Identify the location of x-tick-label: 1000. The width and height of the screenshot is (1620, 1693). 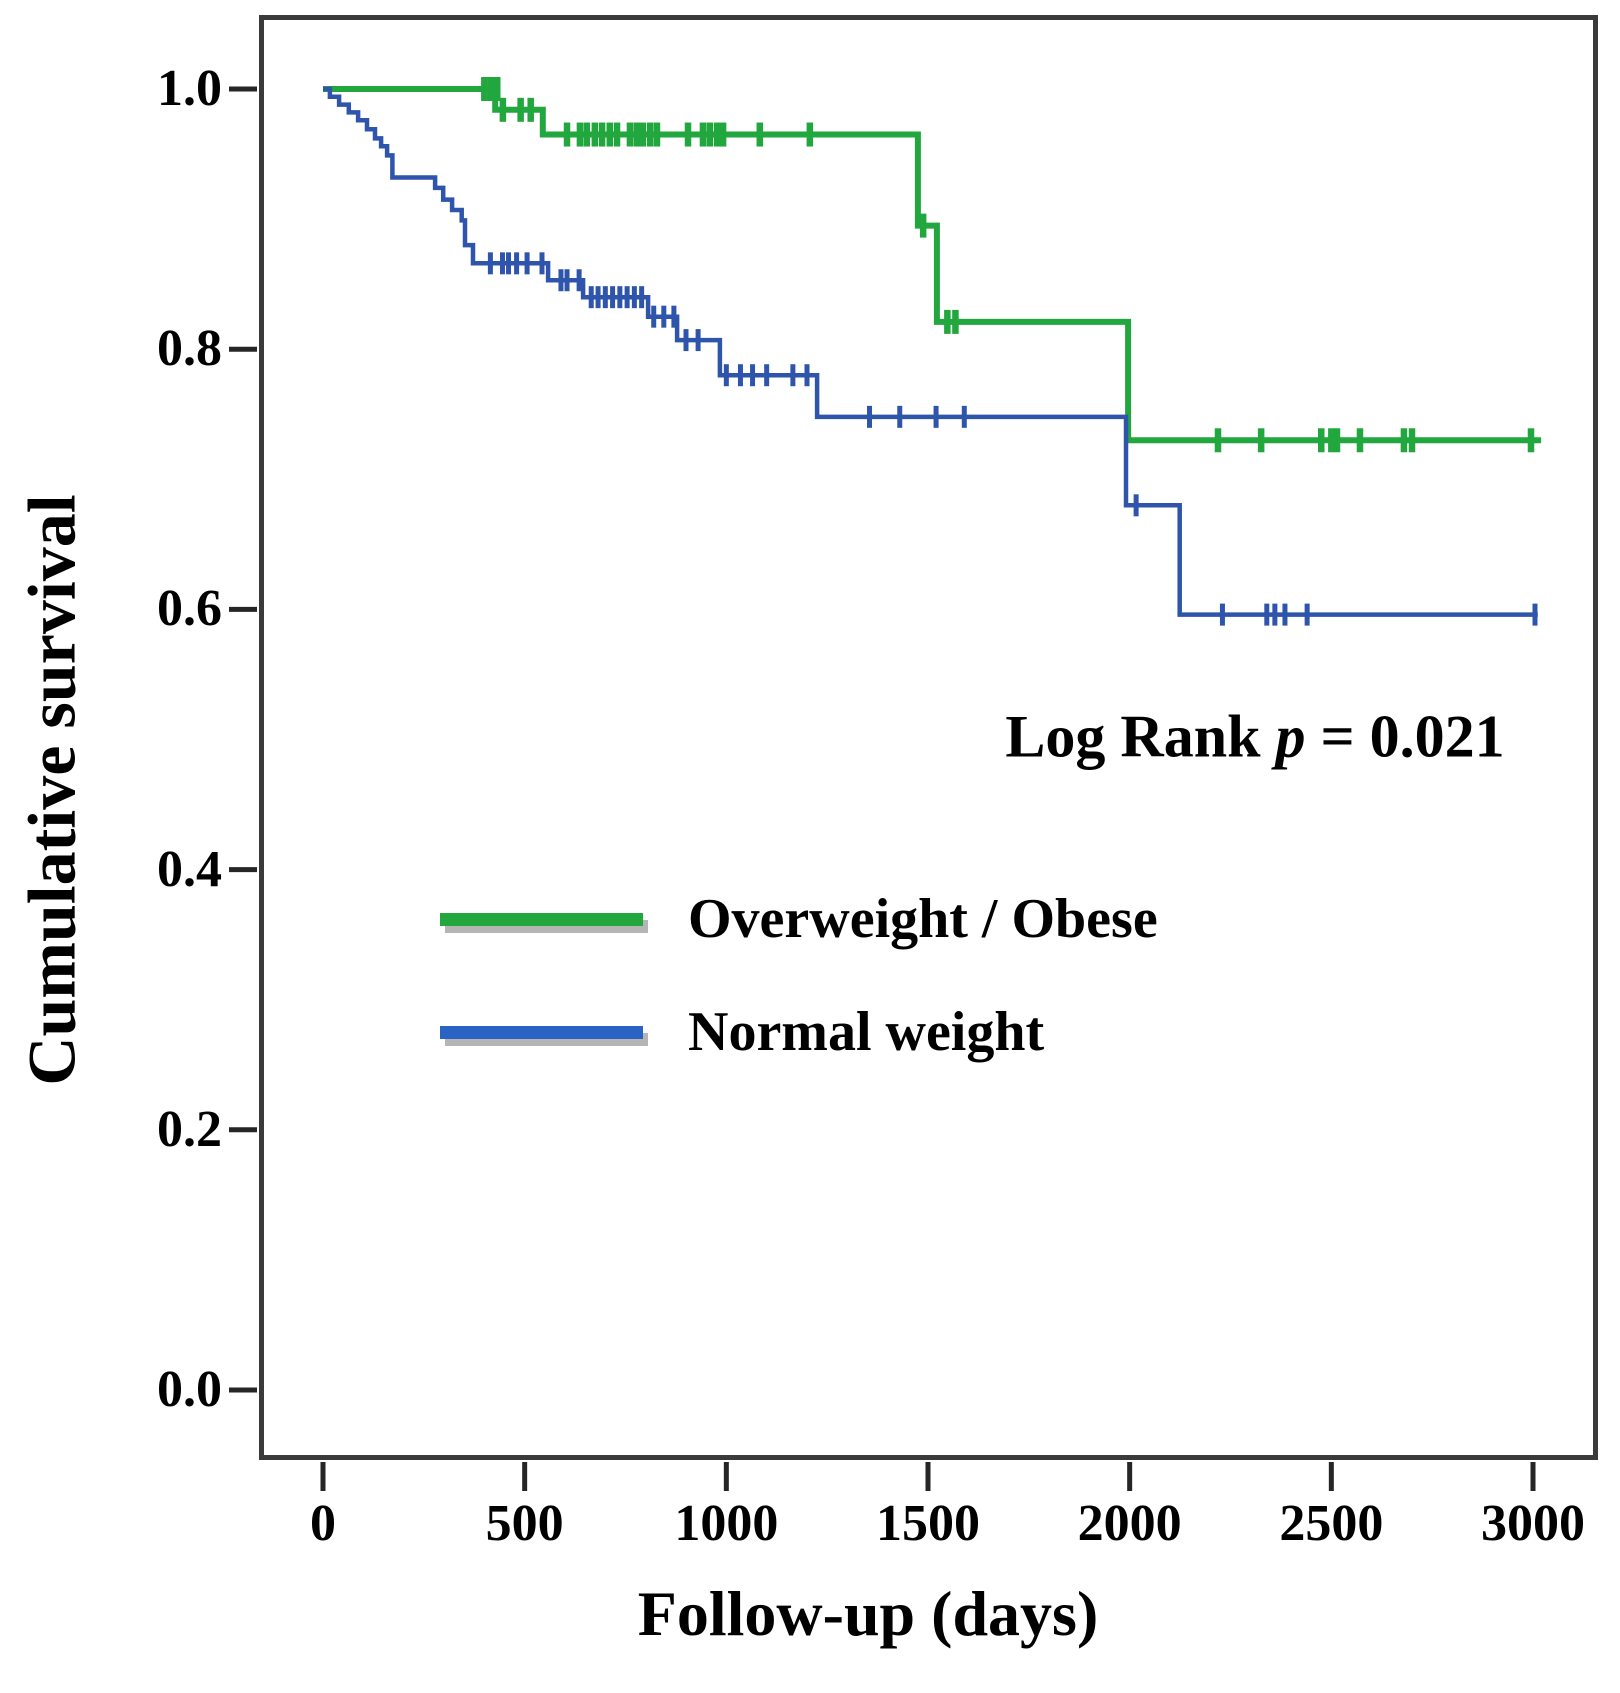
(726, 1523).